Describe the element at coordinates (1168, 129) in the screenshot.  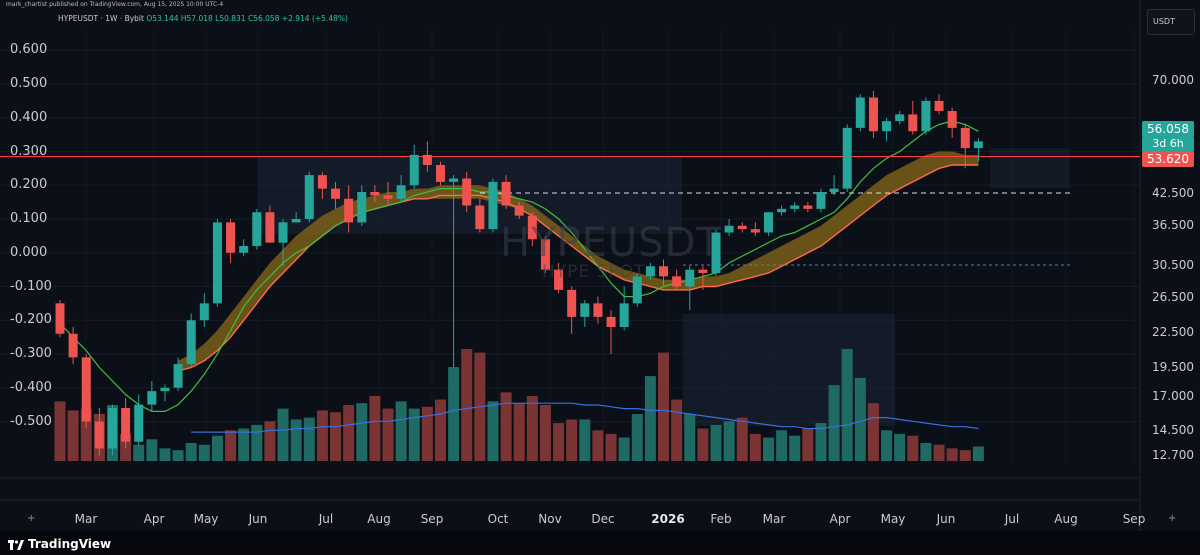
I see `last-price-tag: 56.058` at that location.